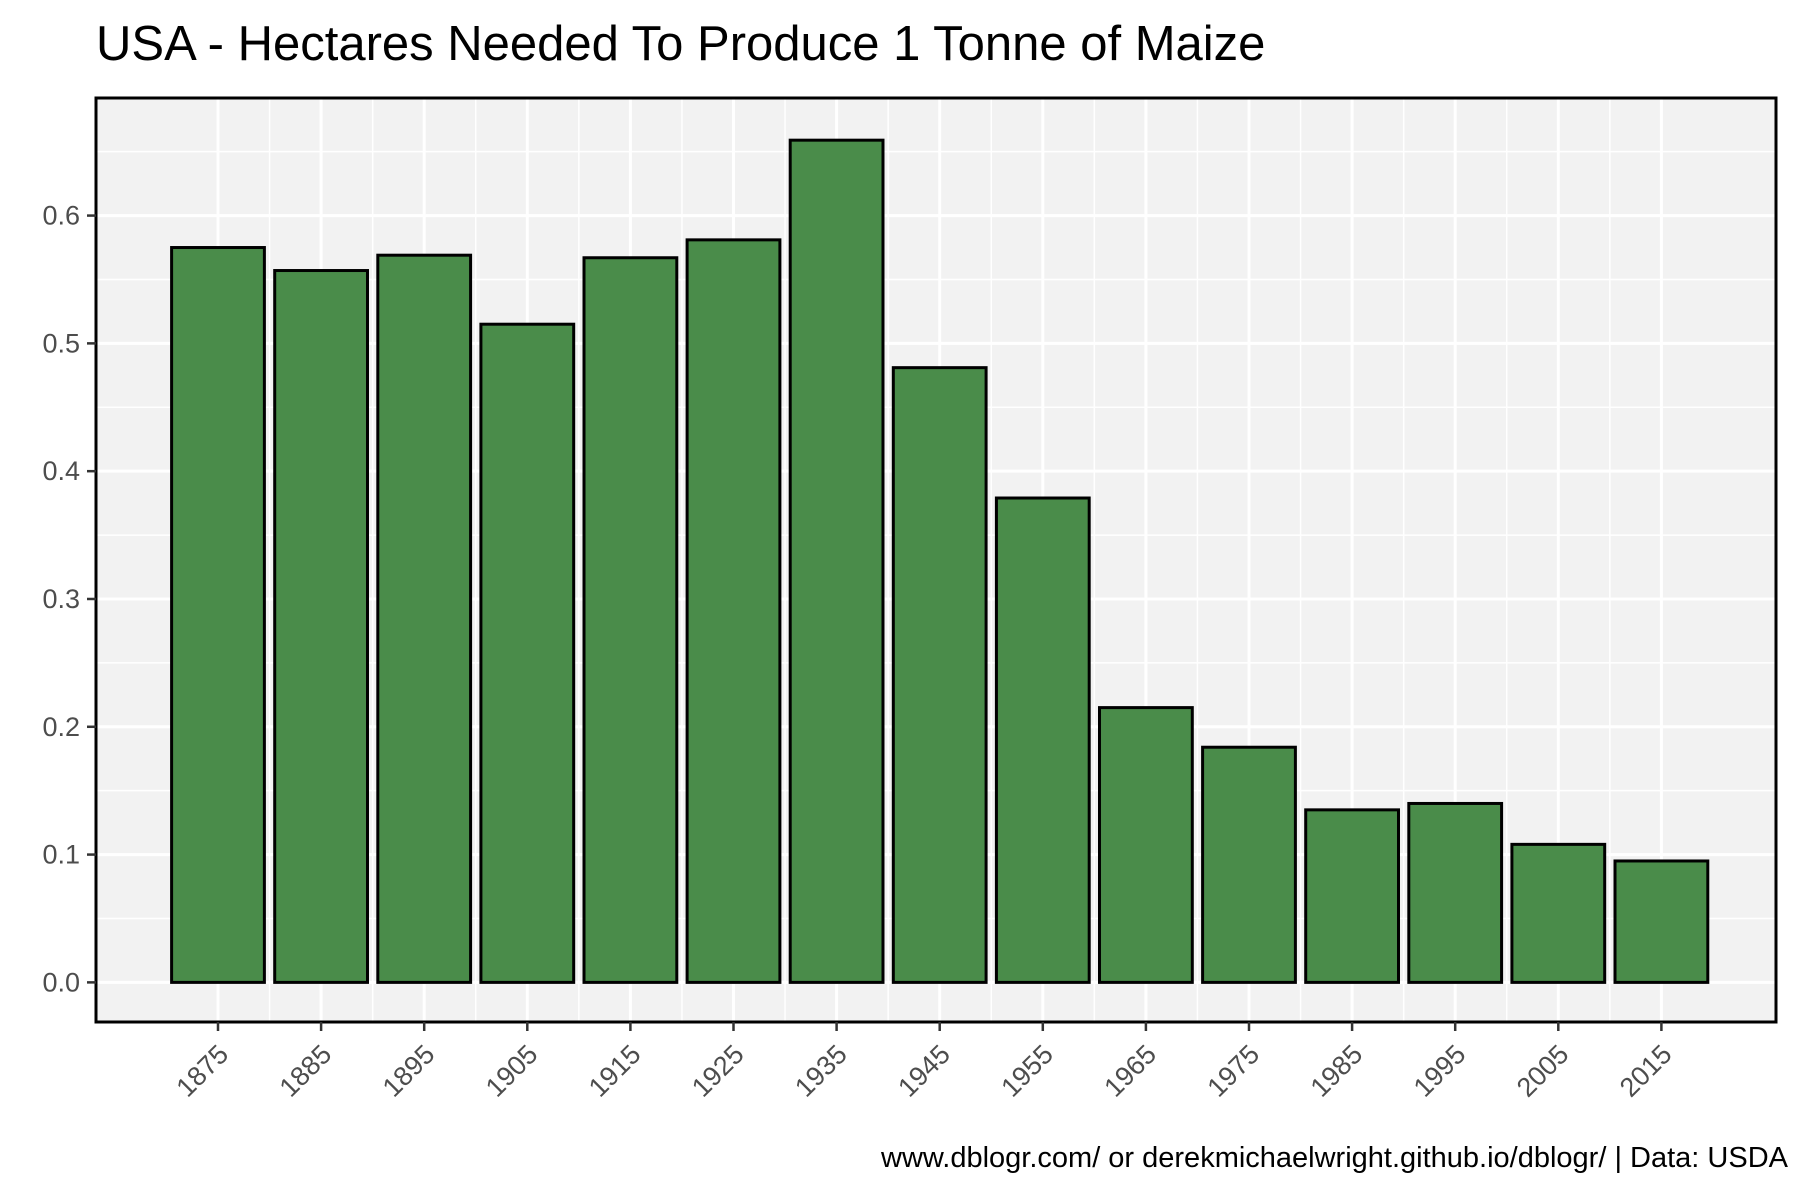 This screenshot has width=1800, height=1200. Describe the element at coordinates (61, 471) in the screenshot. I see `y-tick-label: 0.4` at that location.